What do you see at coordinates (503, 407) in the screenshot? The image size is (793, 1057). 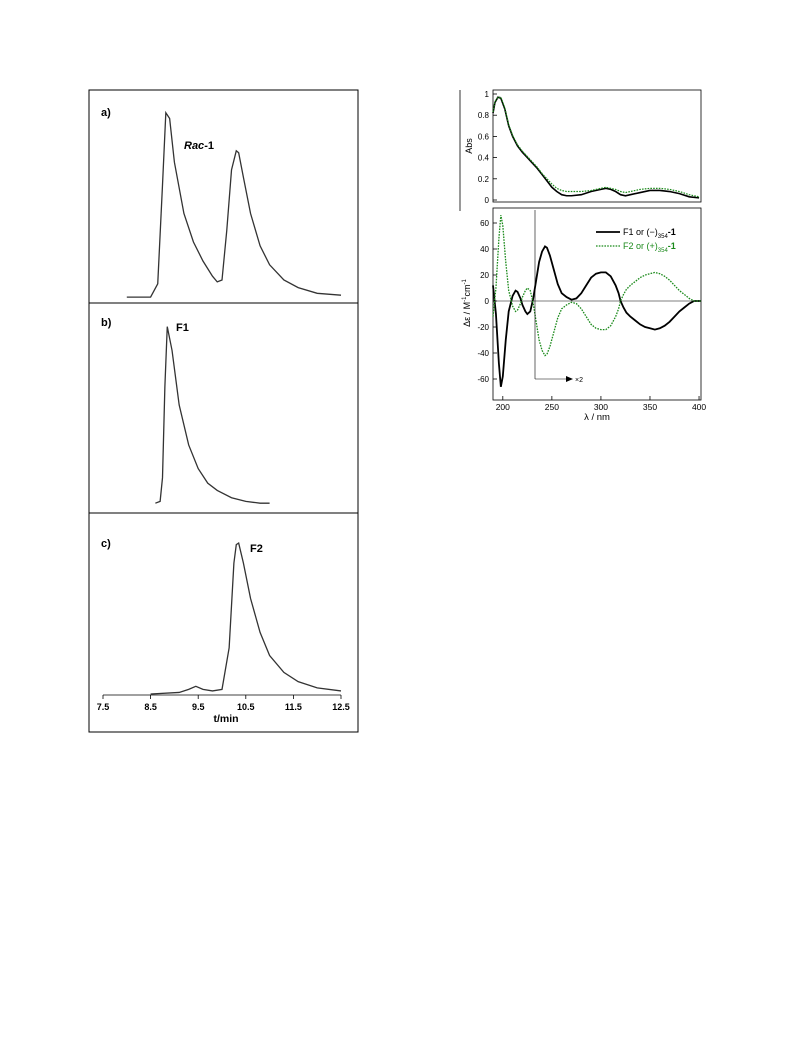 I see `cd-xtick-label-0: 200` at bounding box center [503, 407].